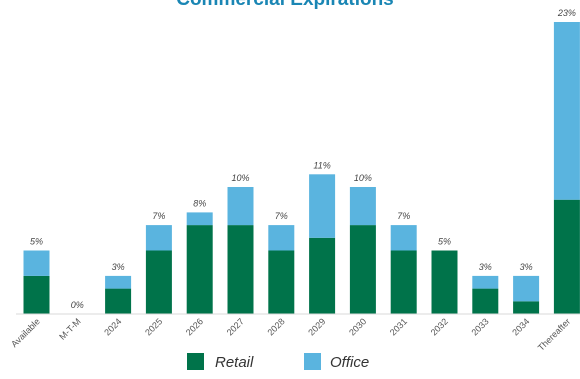  I want to click on x-tick-label: M-T-M, so click(69, 328).